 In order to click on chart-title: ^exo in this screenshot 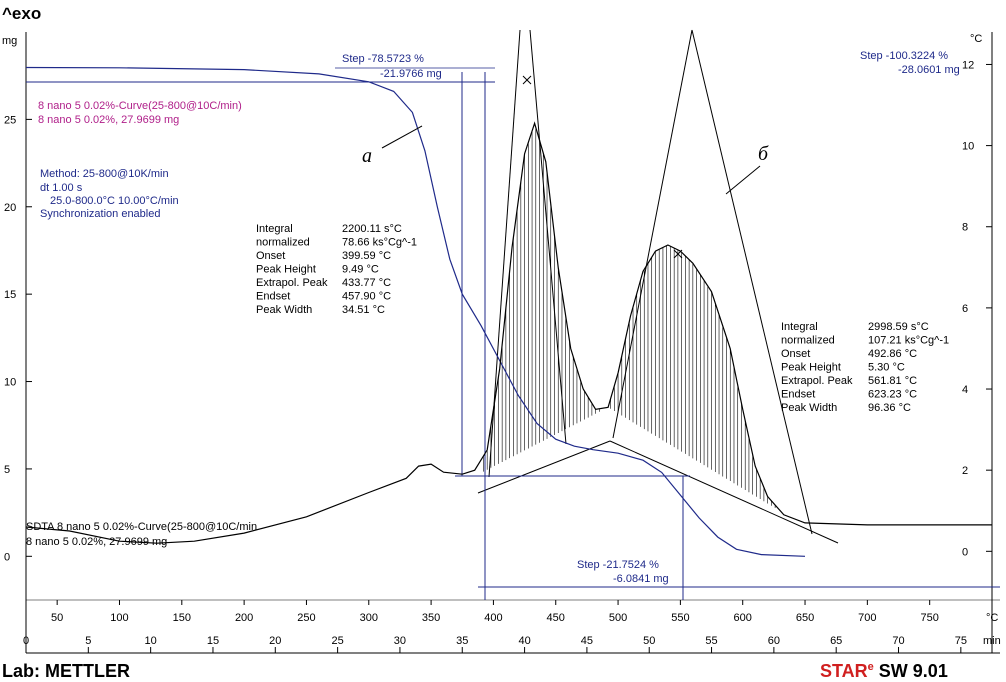, I will do `click(21, 13)`.